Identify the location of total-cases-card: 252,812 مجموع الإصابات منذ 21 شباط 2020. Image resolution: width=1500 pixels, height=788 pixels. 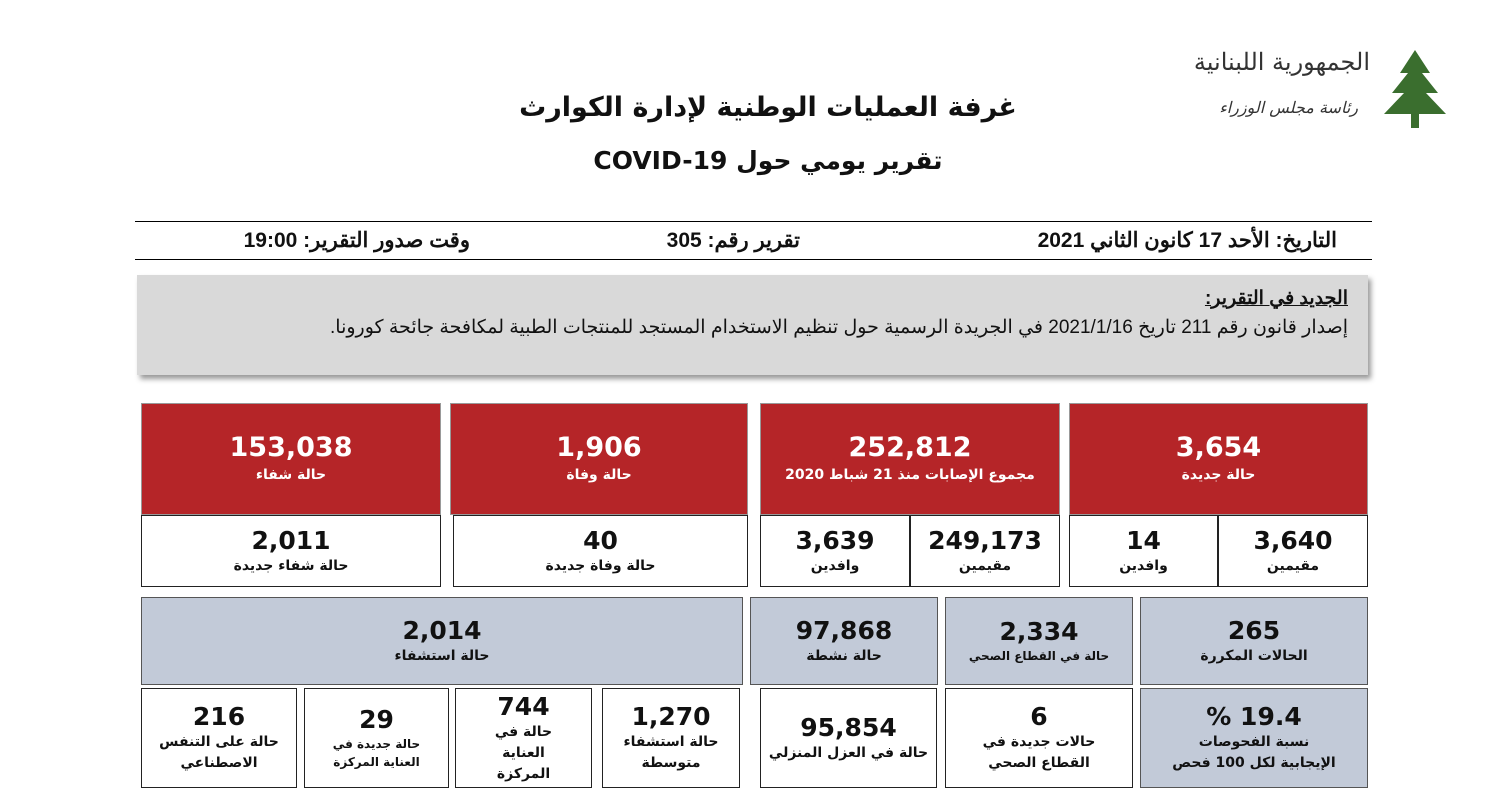
(910, 459).